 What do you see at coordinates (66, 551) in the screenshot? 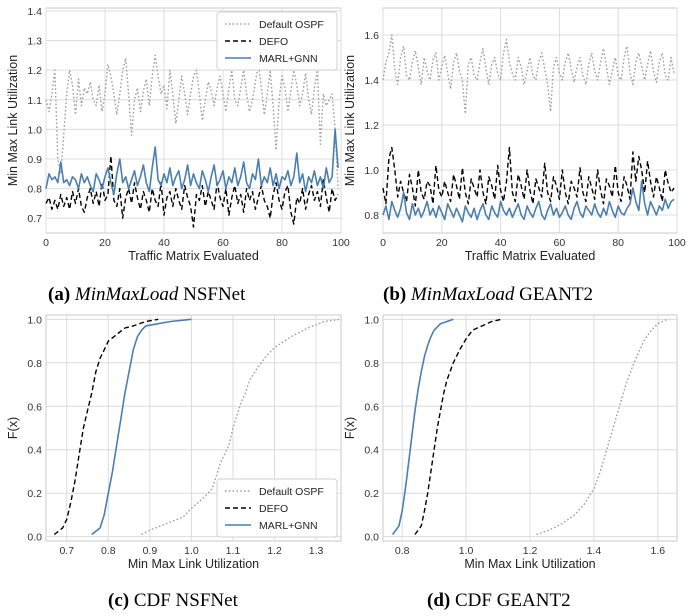
I see `x-tick-label: 0.7` at bounding box center [66, 551].